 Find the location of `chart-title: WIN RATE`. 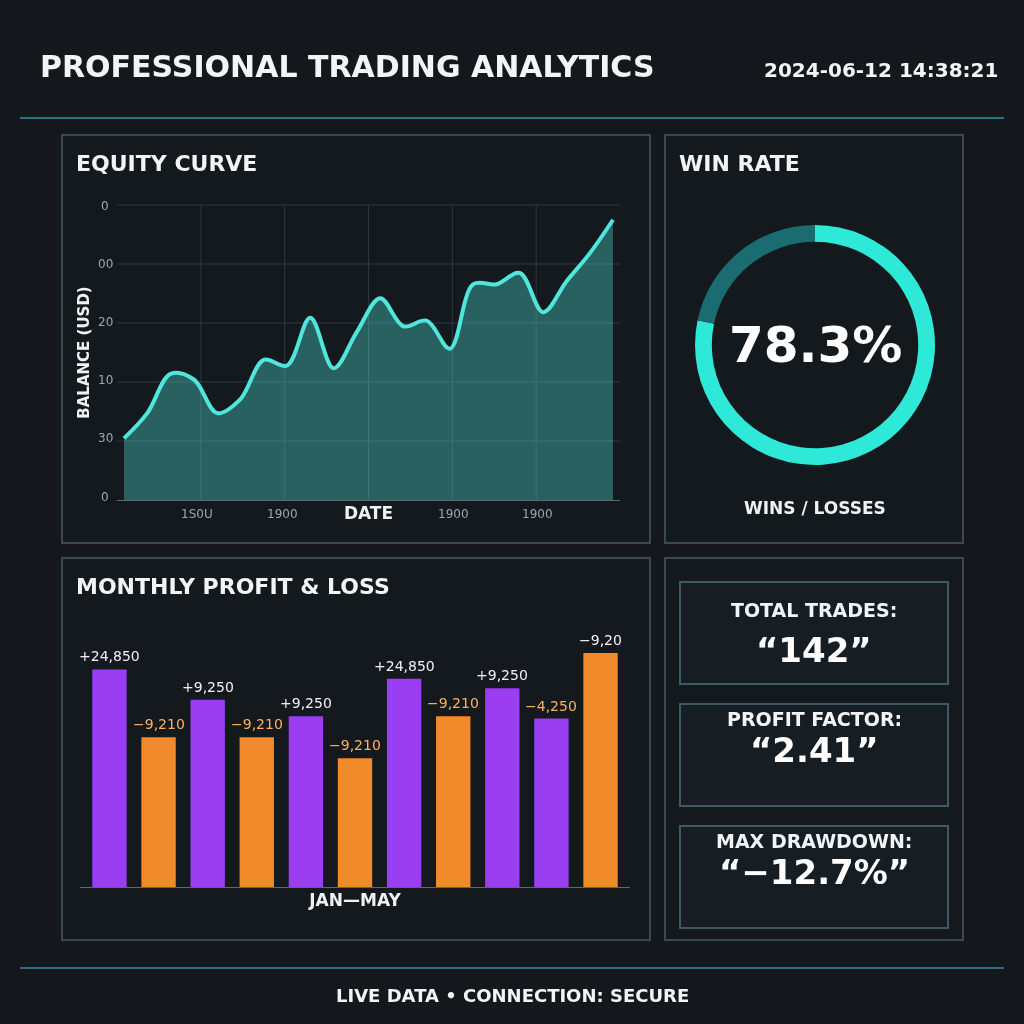

chart-title: WIN RATE is located at coordinates (739, 163).